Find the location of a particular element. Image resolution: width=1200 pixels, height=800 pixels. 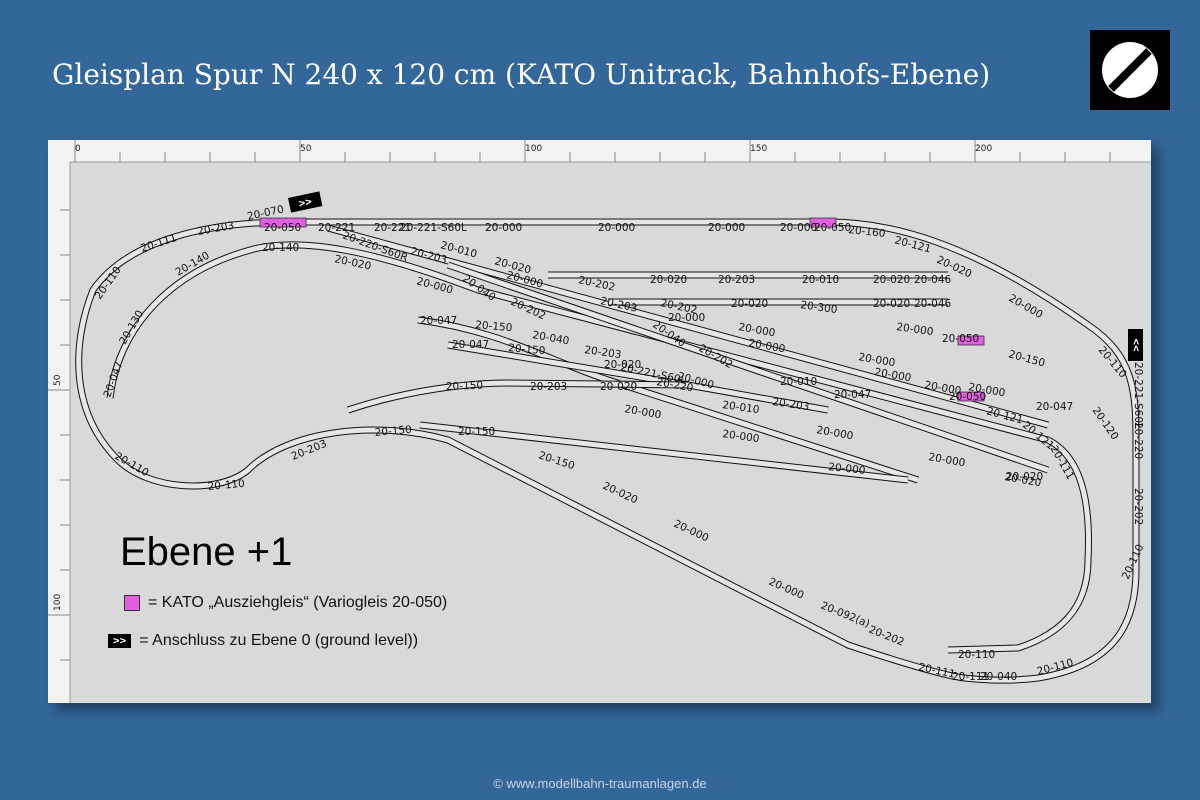

level-title: Ebene +1 is located at coordinates (206, 552).